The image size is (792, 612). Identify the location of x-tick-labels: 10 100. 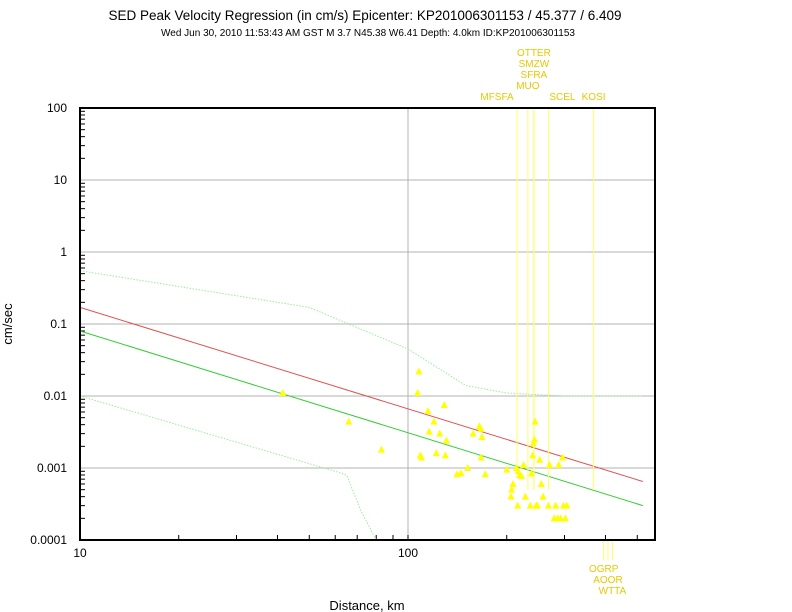
(245, 553).